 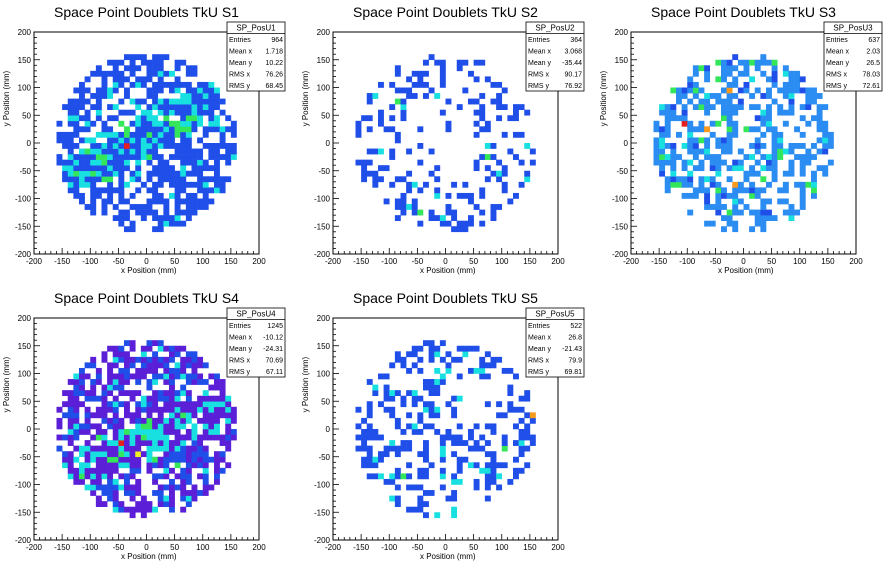 I want to click on y-tick-label: -150, so click(x=322, y=226).